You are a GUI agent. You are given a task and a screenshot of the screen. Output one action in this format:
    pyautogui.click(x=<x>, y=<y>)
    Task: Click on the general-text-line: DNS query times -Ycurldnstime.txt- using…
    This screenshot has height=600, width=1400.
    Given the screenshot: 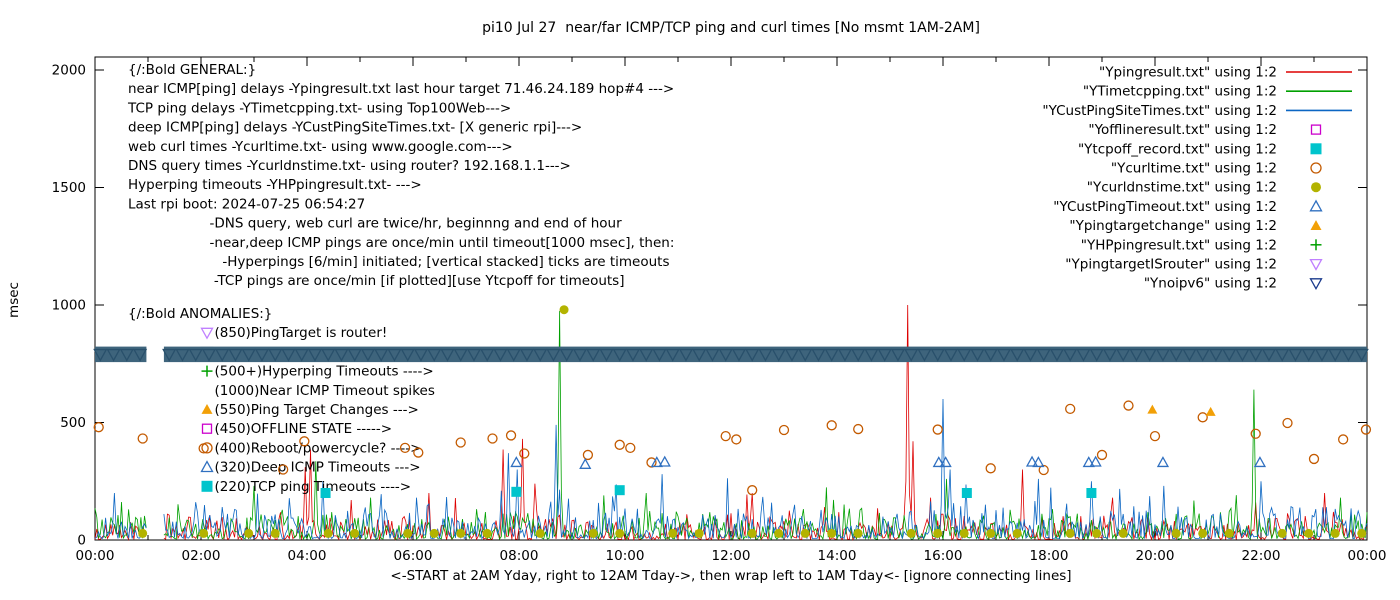 What is the action you would take?
    pyautogui.click(x=349, y=166)
    